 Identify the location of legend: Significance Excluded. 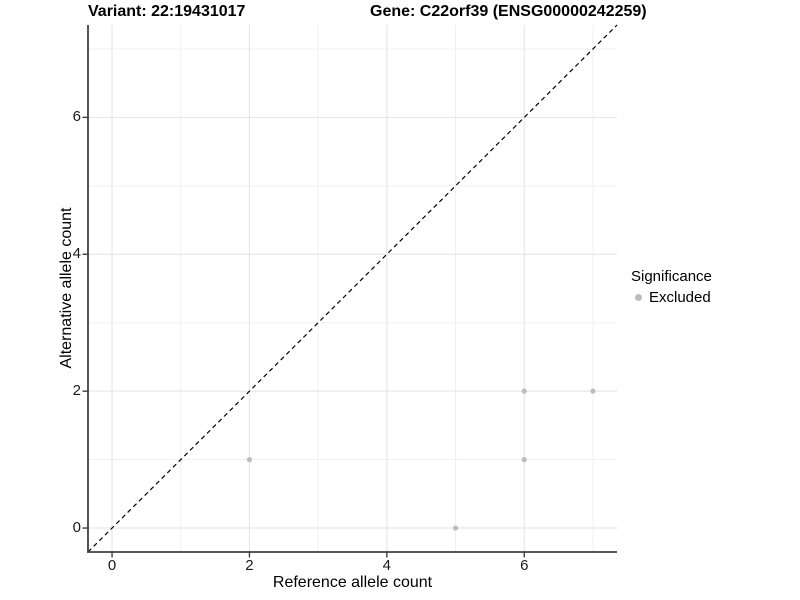
(671, 287).